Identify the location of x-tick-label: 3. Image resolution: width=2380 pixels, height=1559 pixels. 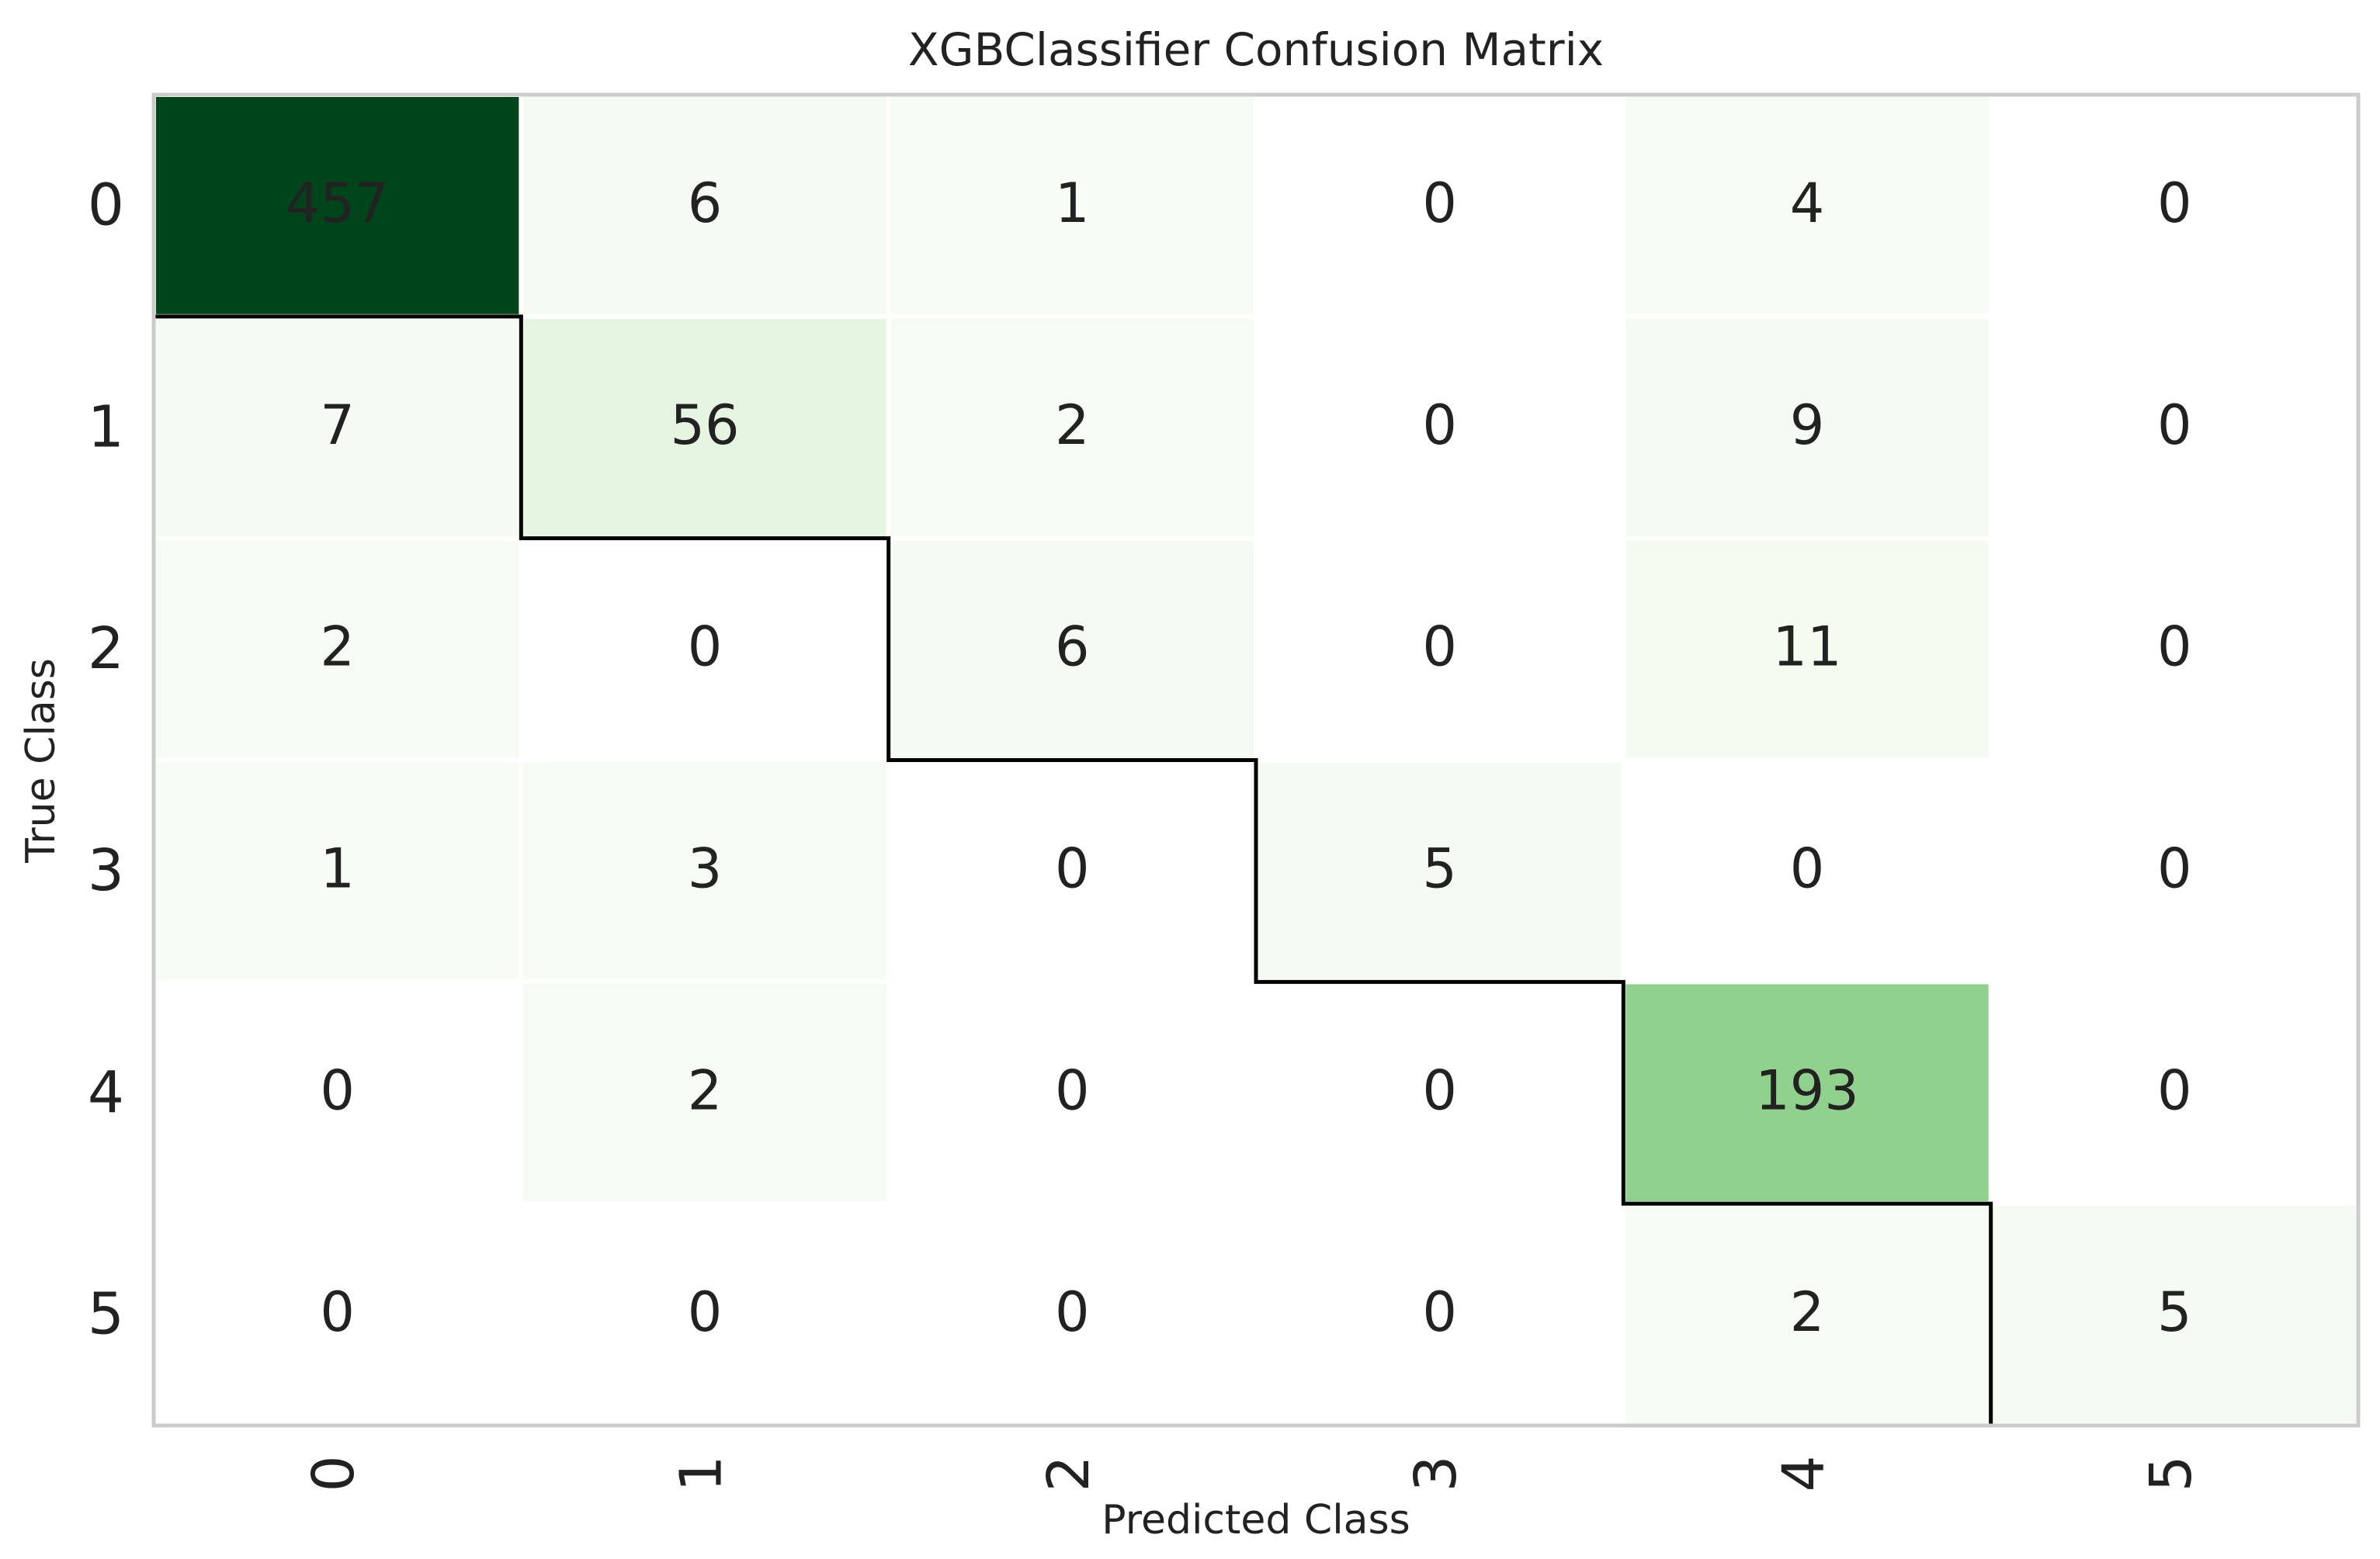
(1436, 1473).